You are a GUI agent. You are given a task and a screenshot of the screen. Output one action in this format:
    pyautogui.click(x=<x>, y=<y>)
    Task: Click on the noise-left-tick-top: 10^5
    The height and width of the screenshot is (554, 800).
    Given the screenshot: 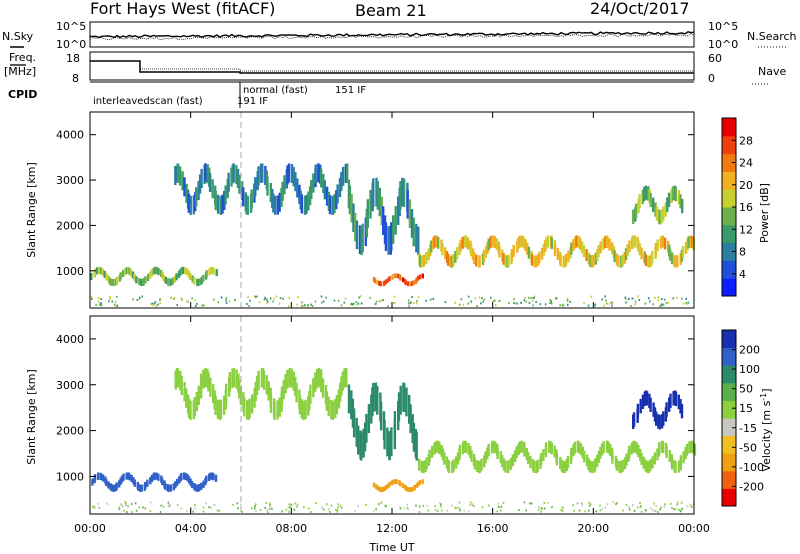 What is the action you would take?
    pyautogui.click(x=71, y=26)
    